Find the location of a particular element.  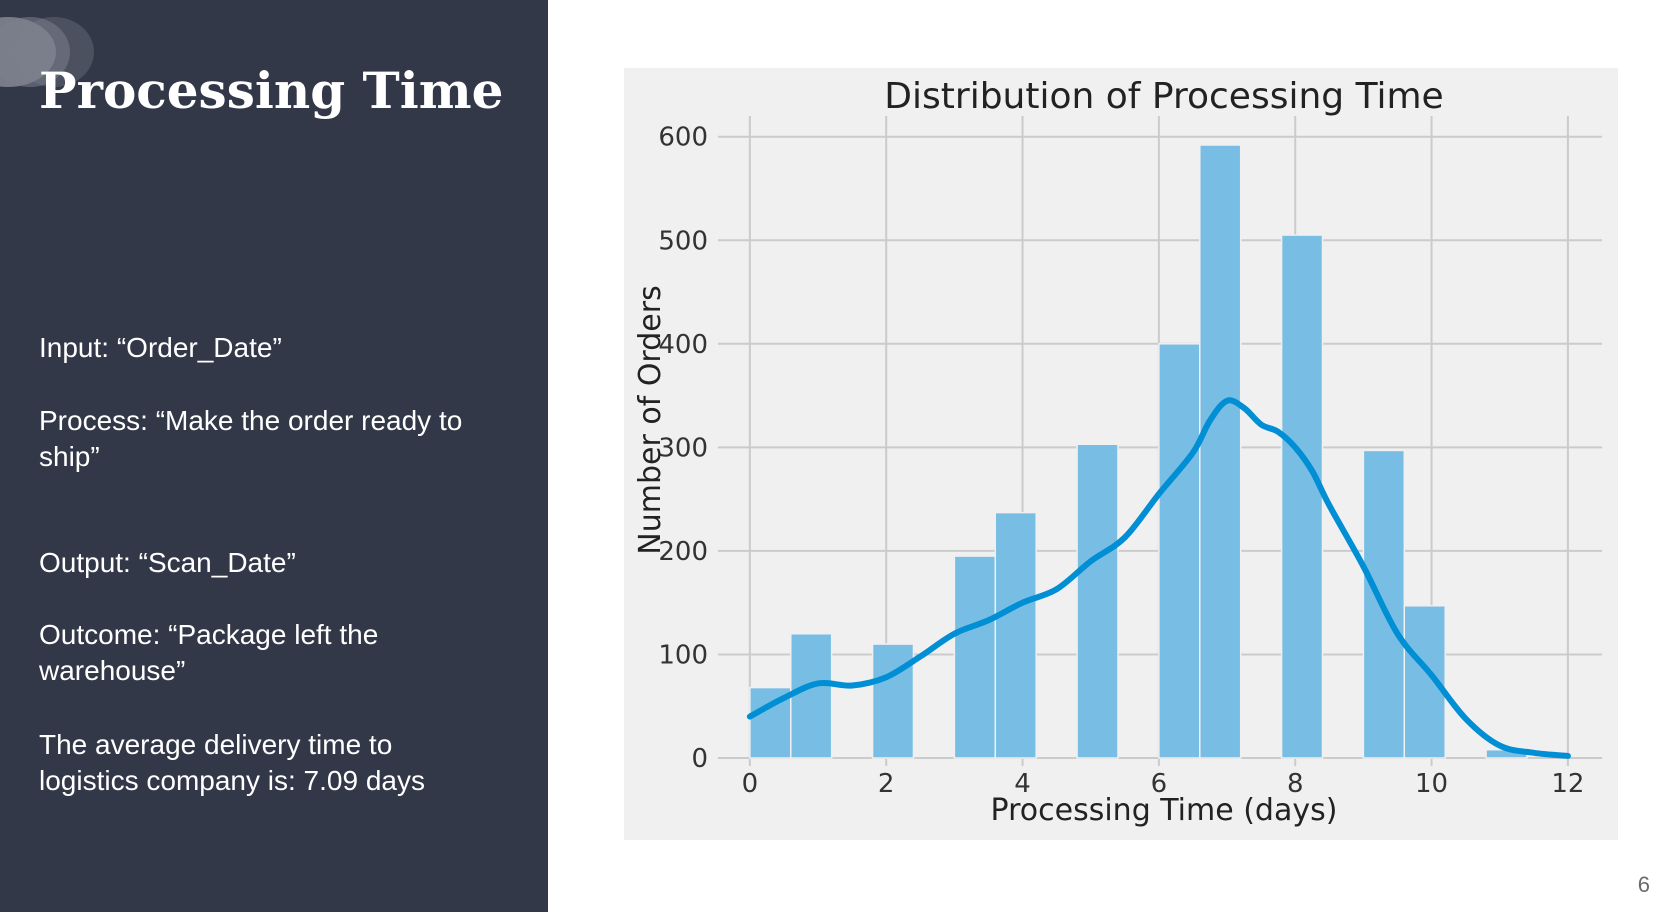

y-tick-label: 300 is located at coordinates (683, 448).